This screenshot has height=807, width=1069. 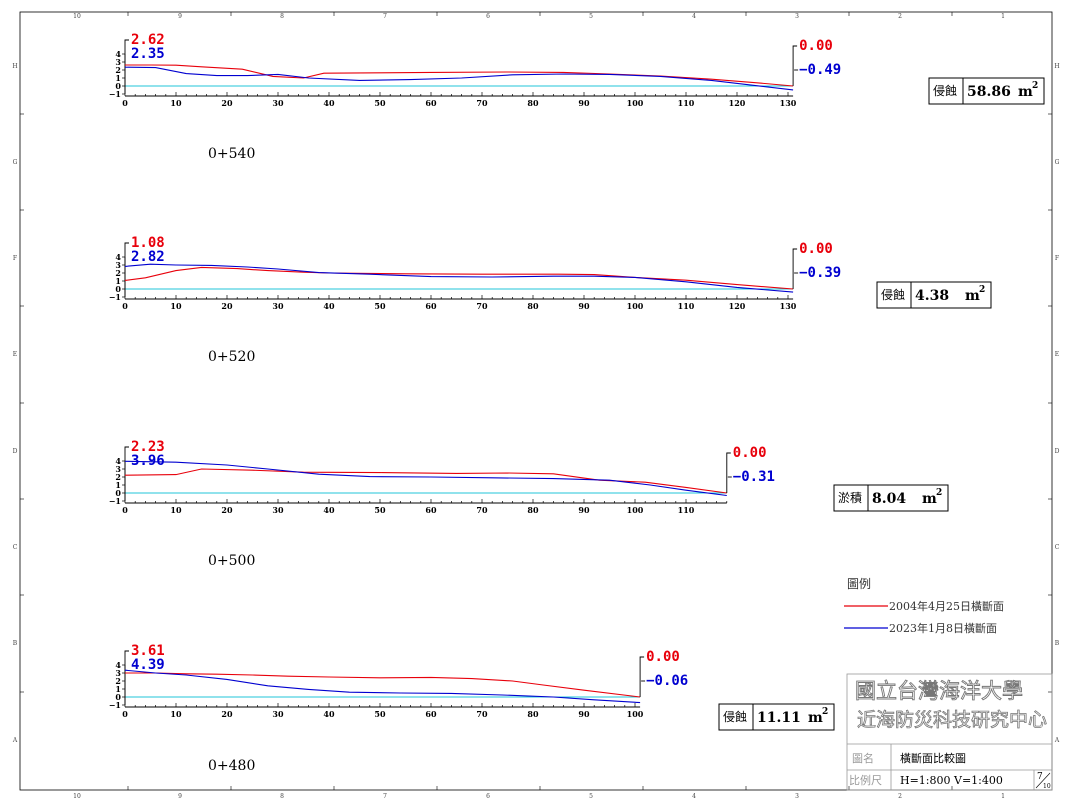 What do you see at coordinates (1057, 258) in the screenshot?
I see `border-side-letter: F` at bounding box center [1057, 258].